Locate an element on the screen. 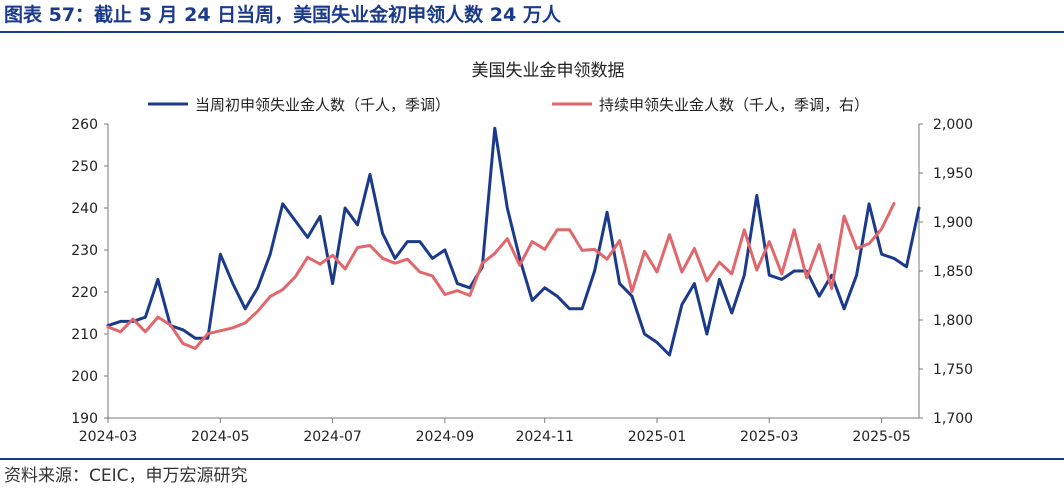  source-note: 资料来源：CEIC，申万宏源研究 is located at coordinates (126, 476).